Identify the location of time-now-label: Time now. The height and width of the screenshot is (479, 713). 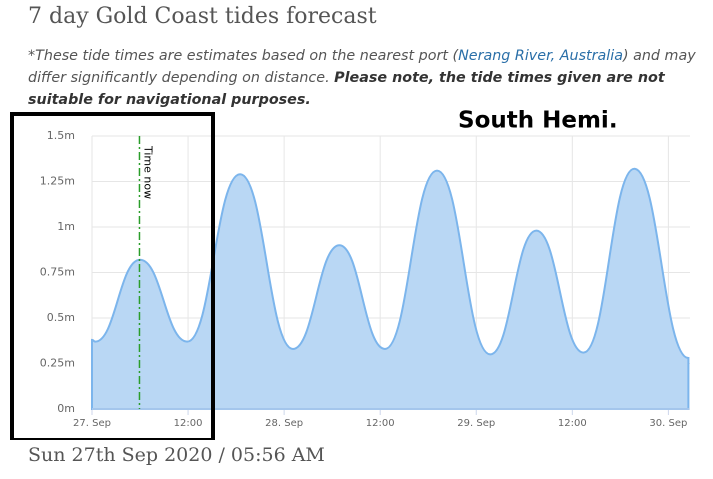
(147, 172).